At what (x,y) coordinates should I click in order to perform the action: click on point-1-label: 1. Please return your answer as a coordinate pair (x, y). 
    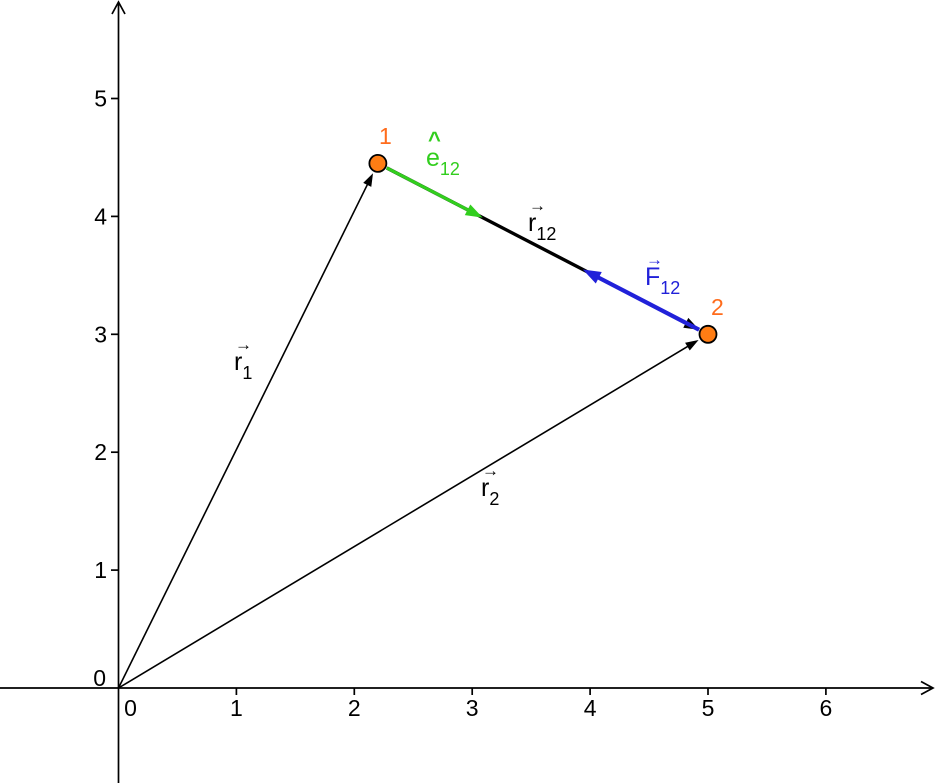
    Looking at the image, I should click on (385, 136).